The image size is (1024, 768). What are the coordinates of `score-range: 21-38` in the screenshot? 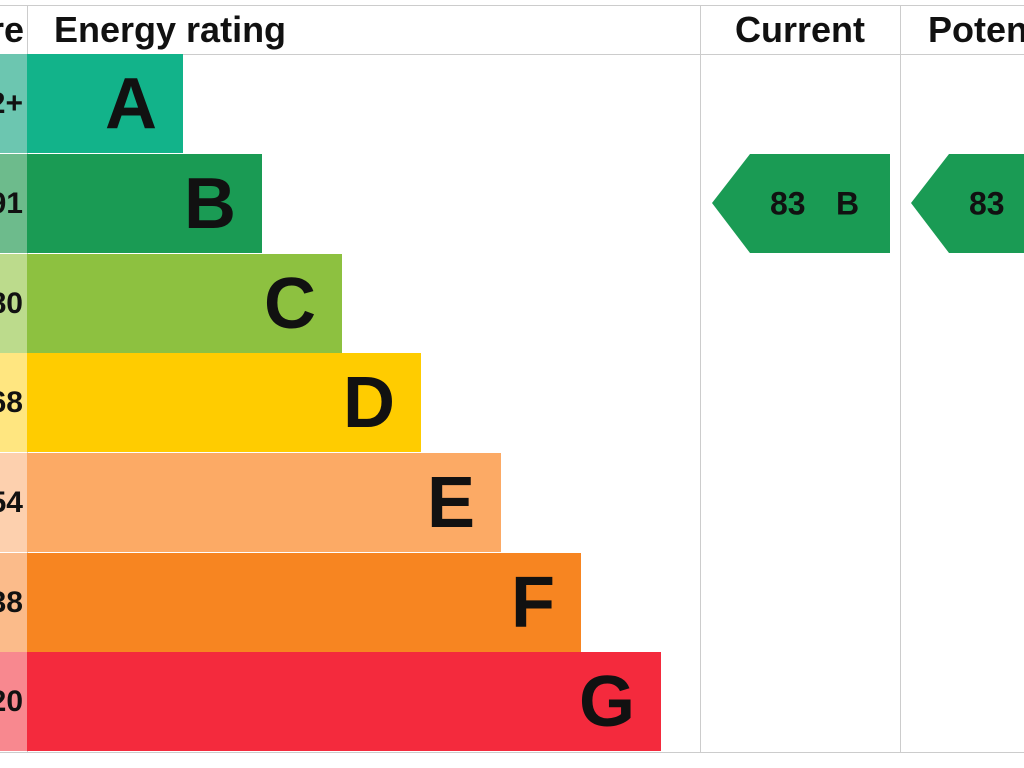 It's located at (13, 602).